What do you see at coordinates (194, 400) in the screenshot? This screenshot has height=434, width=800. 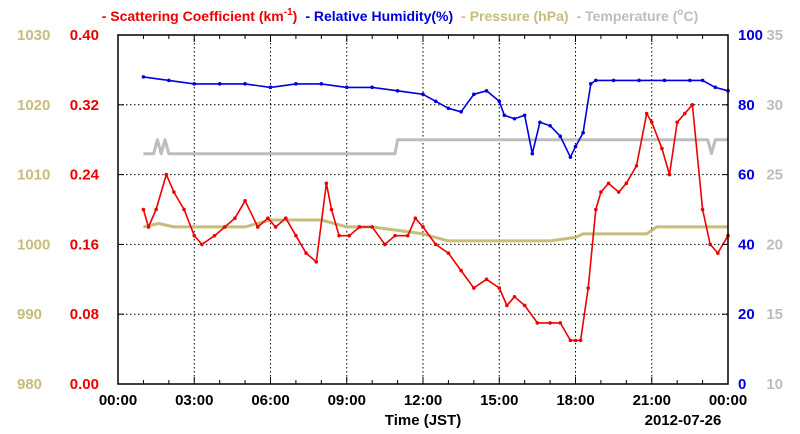 I see `x-tick-label: 03:00` at bounding box center [194, 400].